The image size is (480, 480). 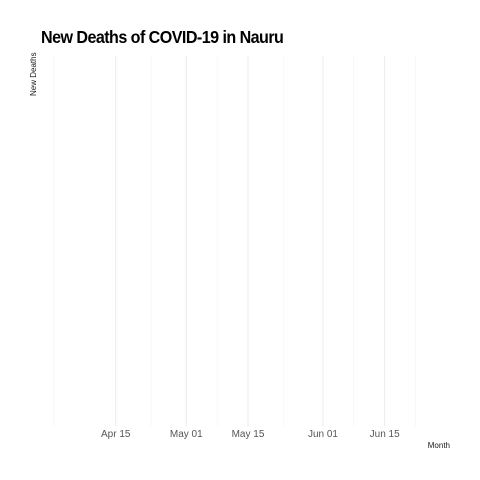 I want to click on x-tick-label-4: Jun 15, so click(x=385, y=434).